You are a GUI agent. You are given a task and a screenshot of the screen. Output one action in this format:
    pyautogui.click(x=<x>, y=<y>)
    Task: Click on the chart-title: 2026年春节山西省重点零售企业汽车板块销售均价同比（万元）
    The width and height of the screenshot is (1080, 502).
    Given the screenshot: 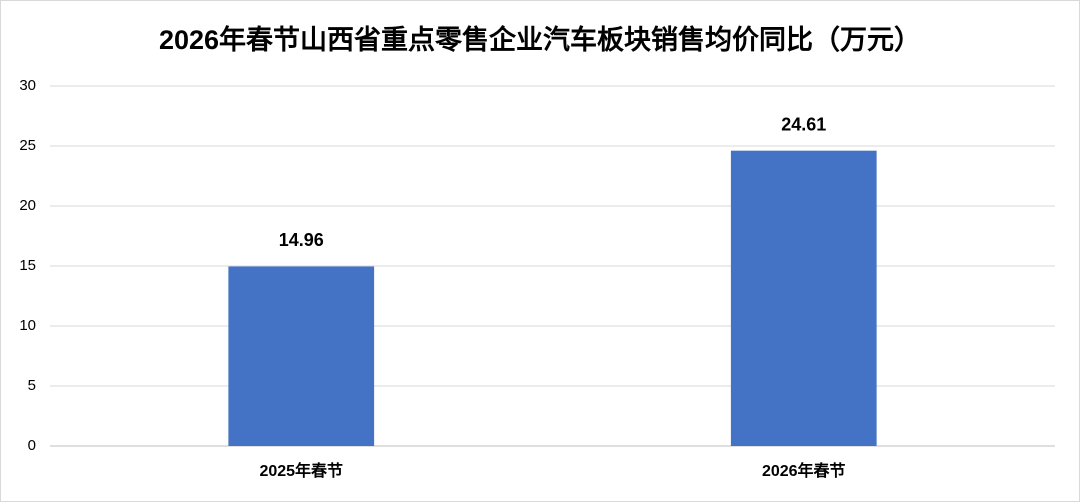 What is the action you would take?
    pyautogui.click(x=540, y=39)
    